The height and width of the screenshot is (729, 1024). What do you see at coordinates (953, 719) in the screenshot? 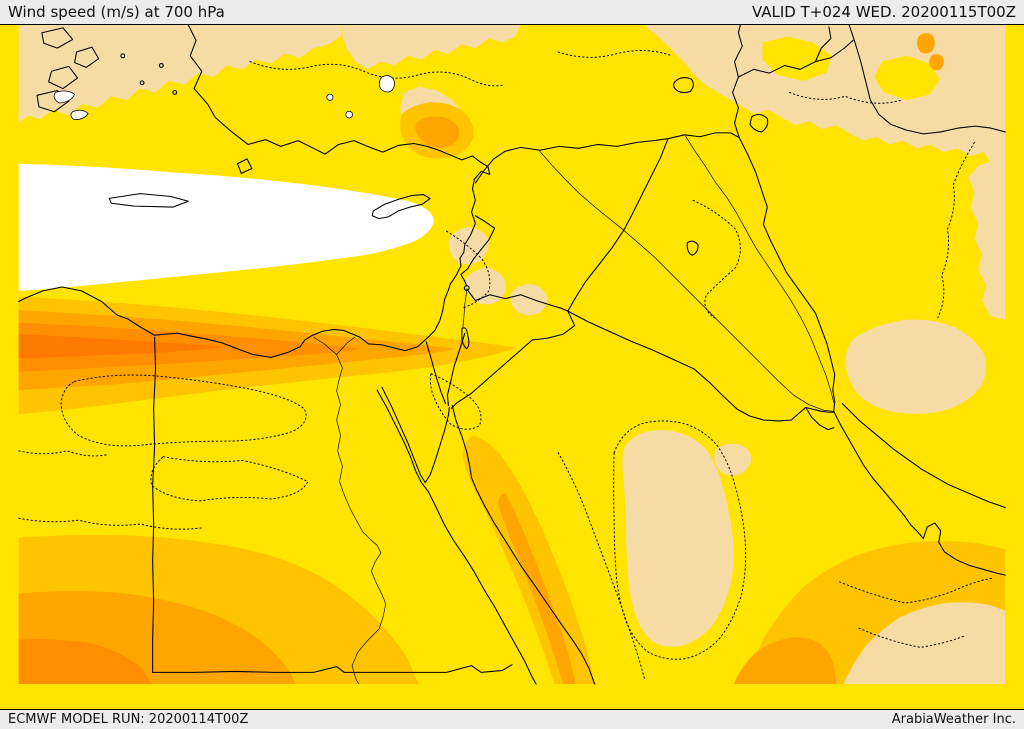
I see `brand-label: ArabiaWeather Inc.` at bounding box center [953, 719].